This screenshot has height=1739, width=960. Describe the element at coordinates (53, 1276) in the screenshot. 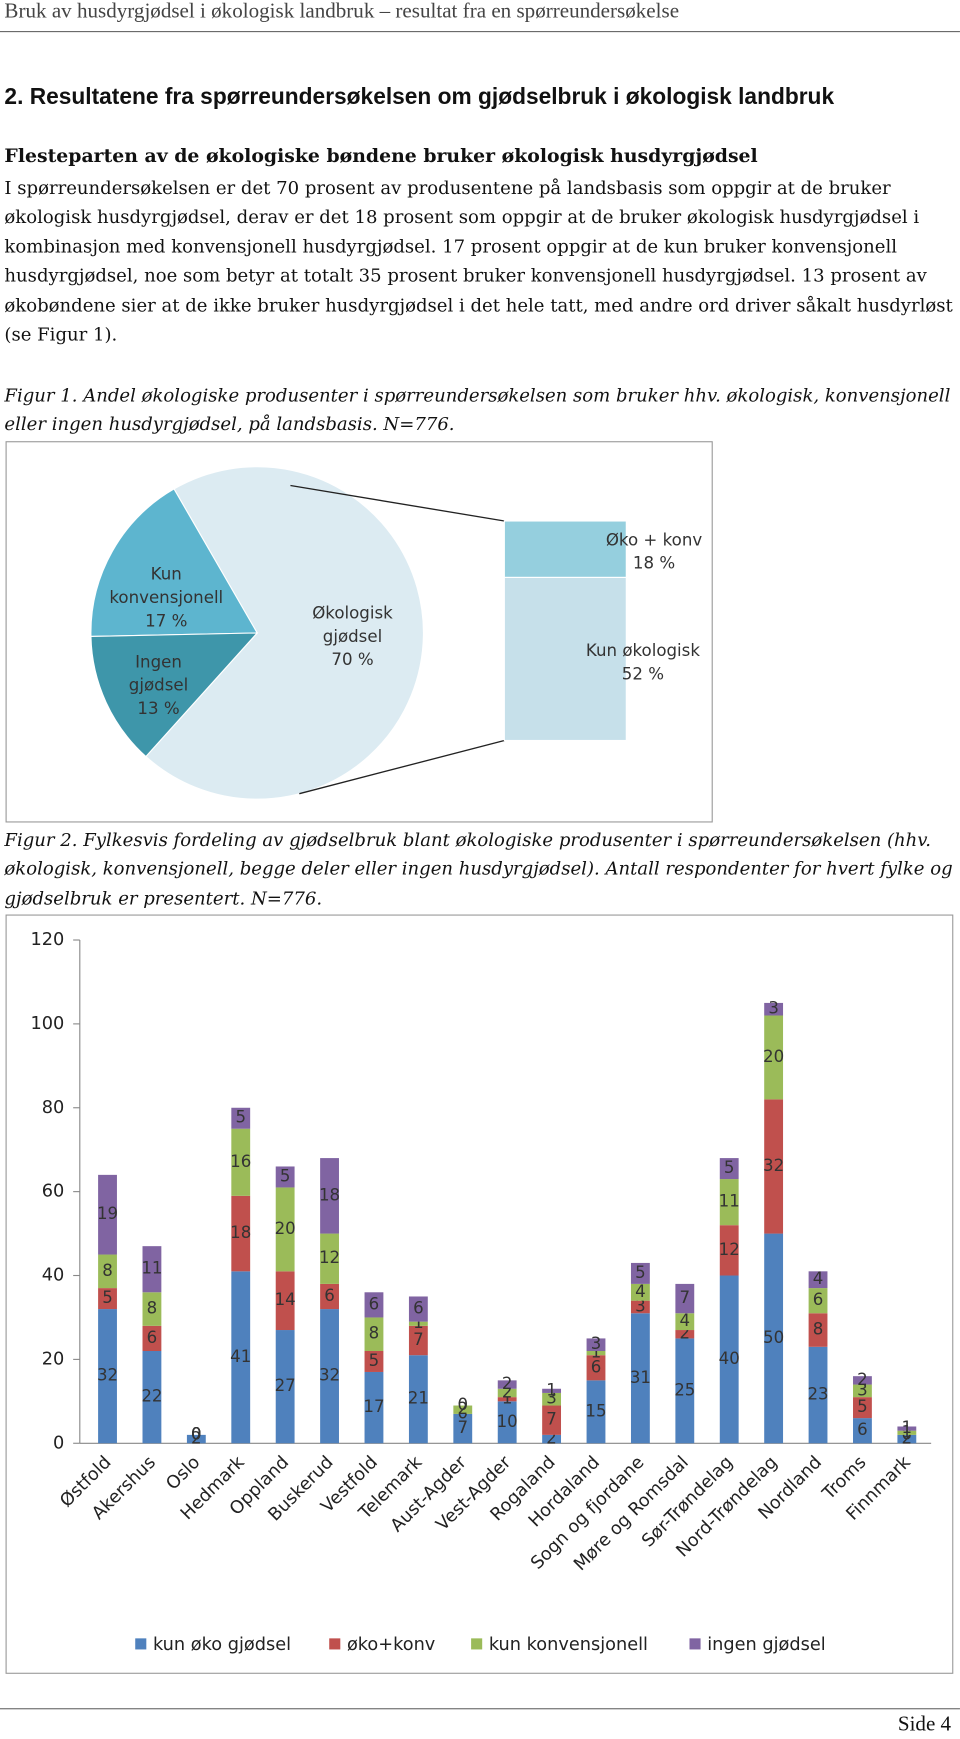

I see `y-tick-label: 40` at that location.